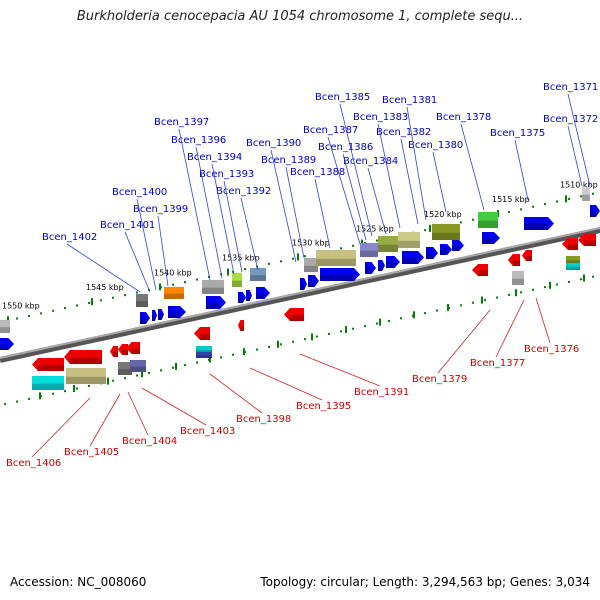 The height and width of the screenshot is (600, 600). Describe the element at coordinates (463, 117) in the screenshot. I see `forward-gene-label: Bcen_1378` at that location.